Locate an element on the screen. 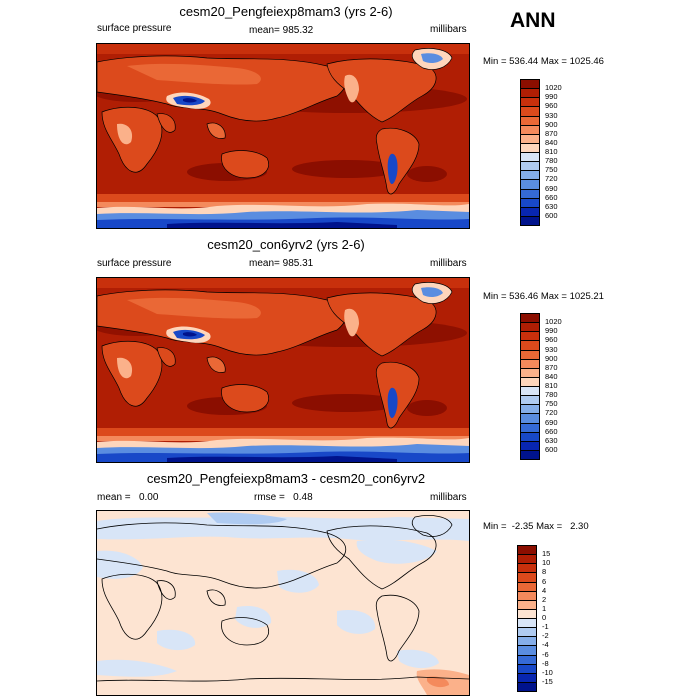  panel-1-variable-label: surface pressure is located at coordinates (134, 28).